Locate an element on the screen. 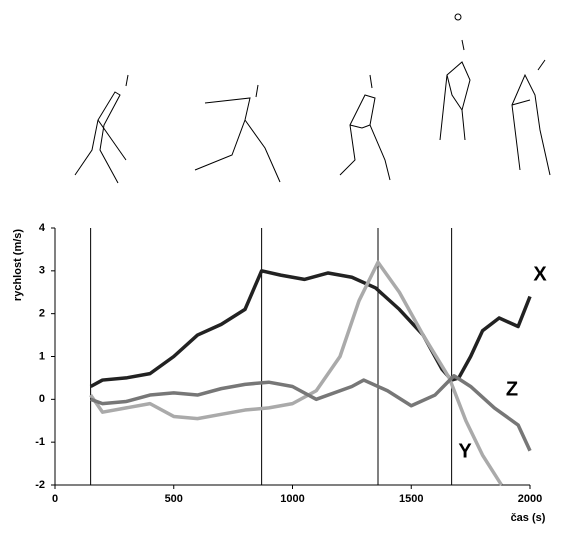  x-tick-label: 0 is located at coordinates (55, 499).